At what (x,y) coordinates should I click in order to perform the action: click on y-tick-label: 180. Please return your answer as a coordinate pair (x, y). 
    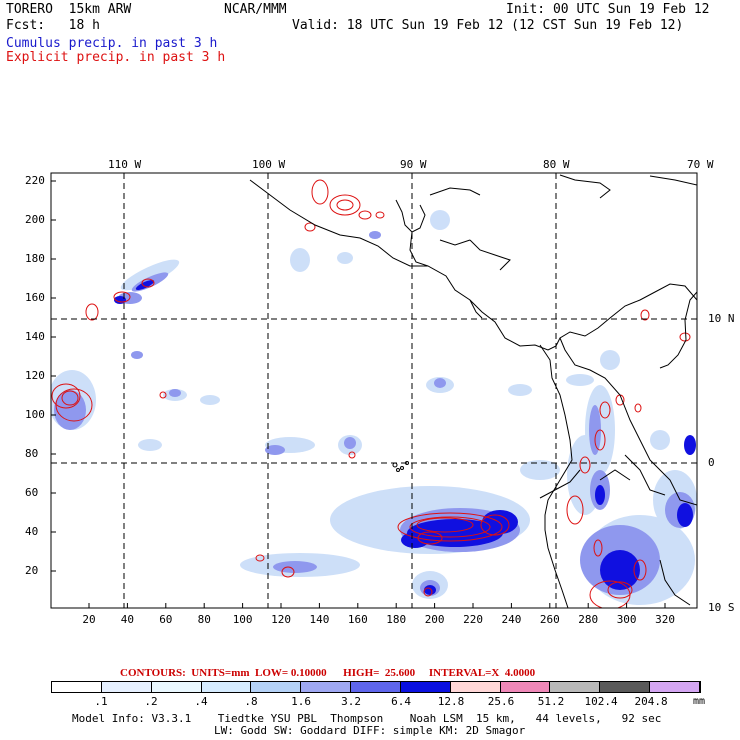
    Looking at the image, I should click on (35, 258).